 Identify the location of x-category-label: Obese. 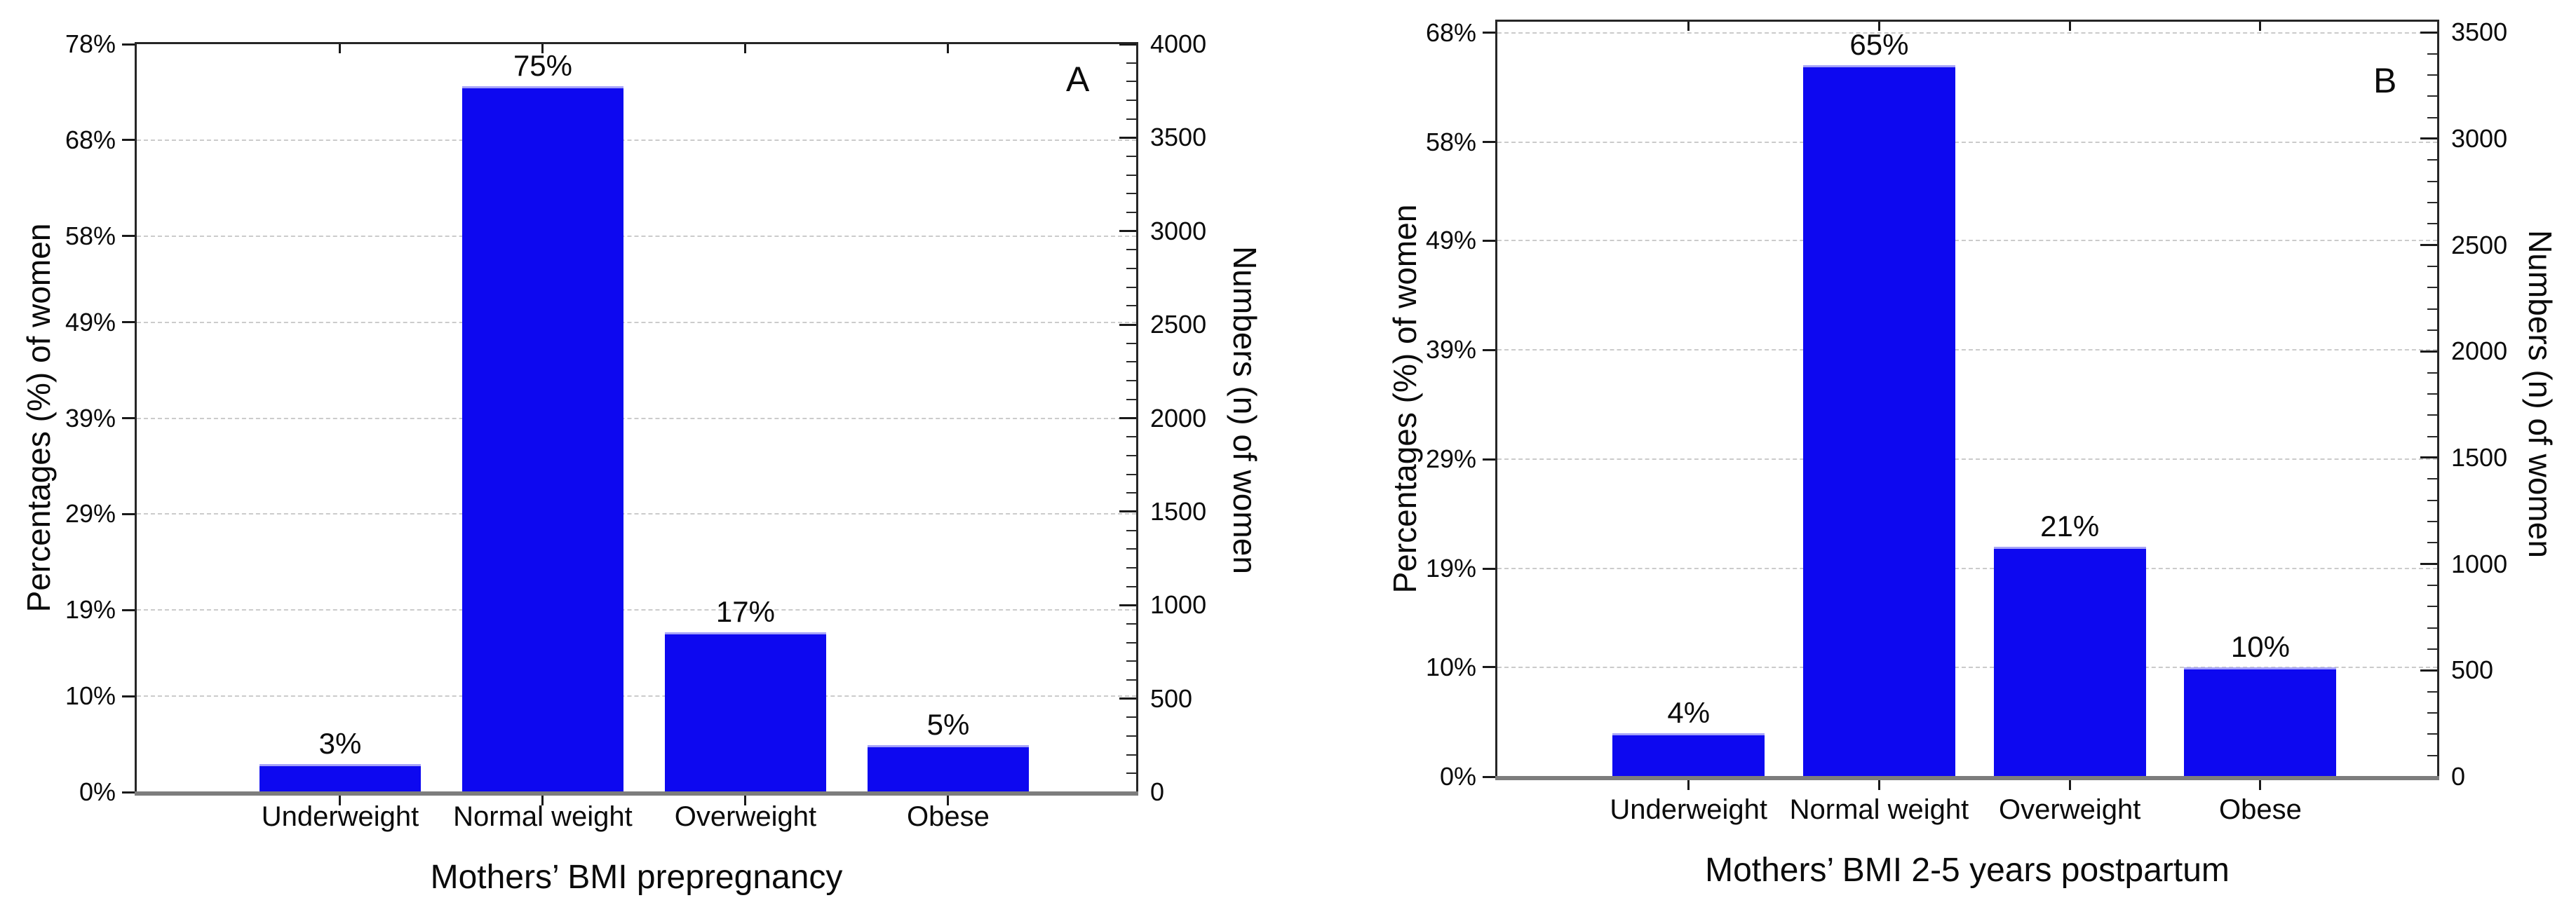
(2260, 809).